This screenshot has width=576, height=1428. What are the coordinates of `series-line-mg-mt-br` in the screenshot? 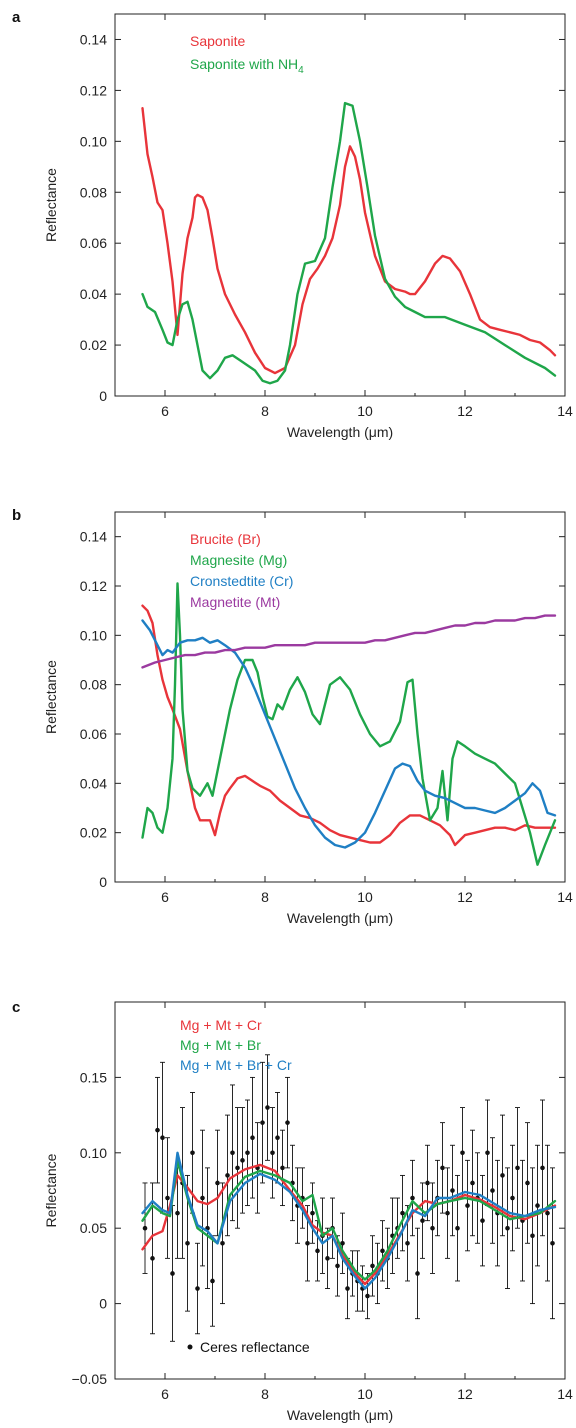 It's located at (349, 1220).